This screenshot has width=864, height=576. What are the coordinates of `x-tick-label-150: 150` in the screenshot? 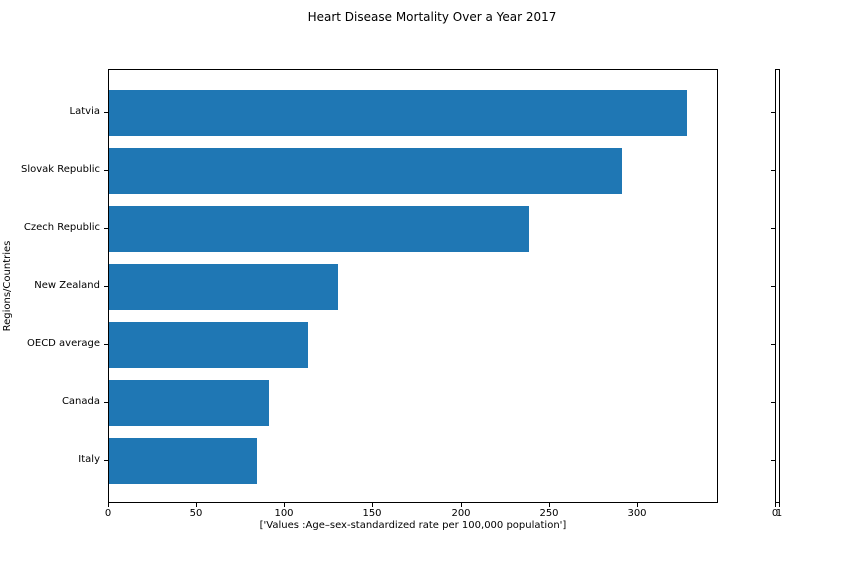 It's located at (372, 513).